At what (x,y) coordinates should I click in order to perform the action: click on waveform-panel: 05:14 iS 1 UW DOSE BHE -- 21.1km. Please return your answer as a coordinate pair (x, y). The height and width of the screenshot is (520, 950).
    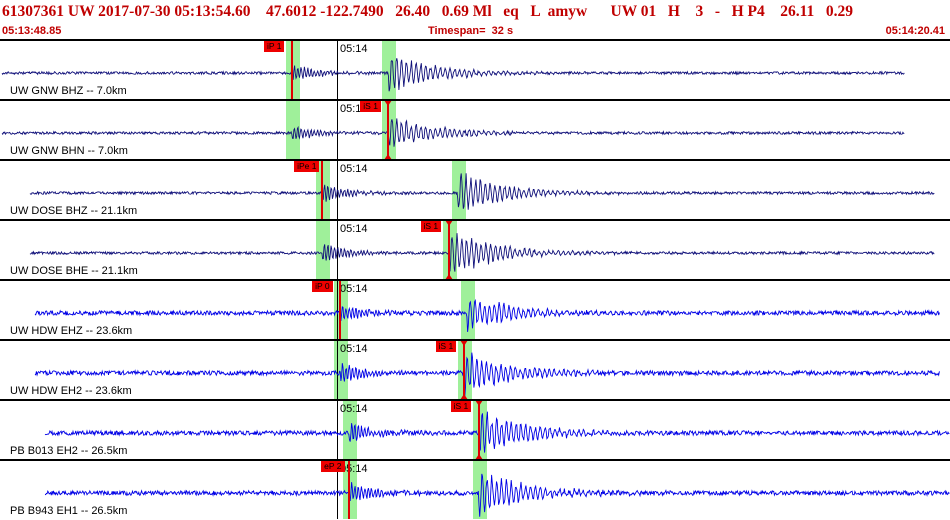
    Looking at the image, I should click on (475, 249).